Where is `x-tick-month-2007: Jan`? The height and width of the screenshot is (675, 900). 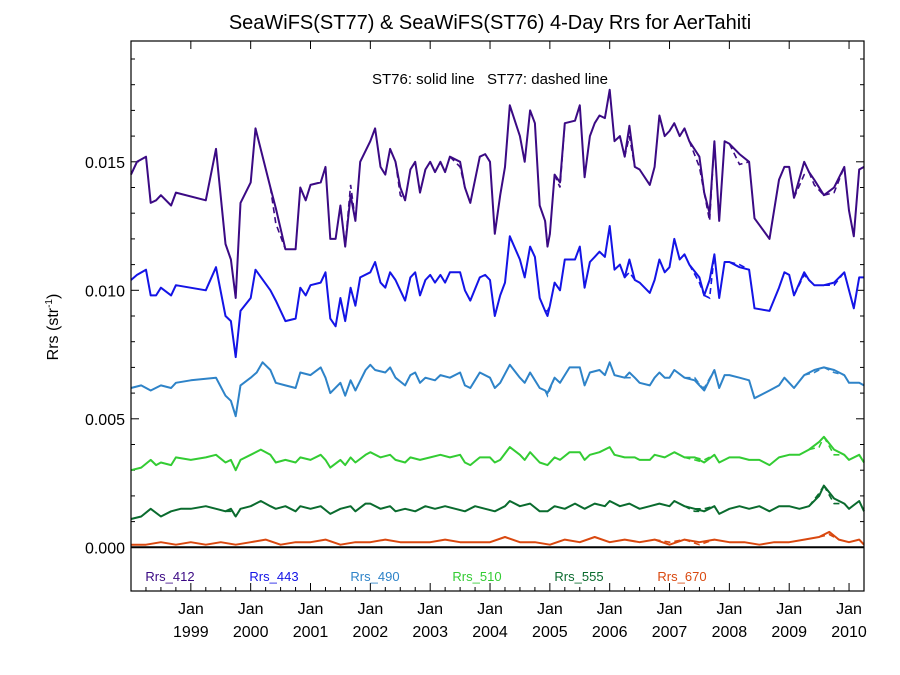 x-tick-month-2007: Jan is located at coordinates (670, 609).